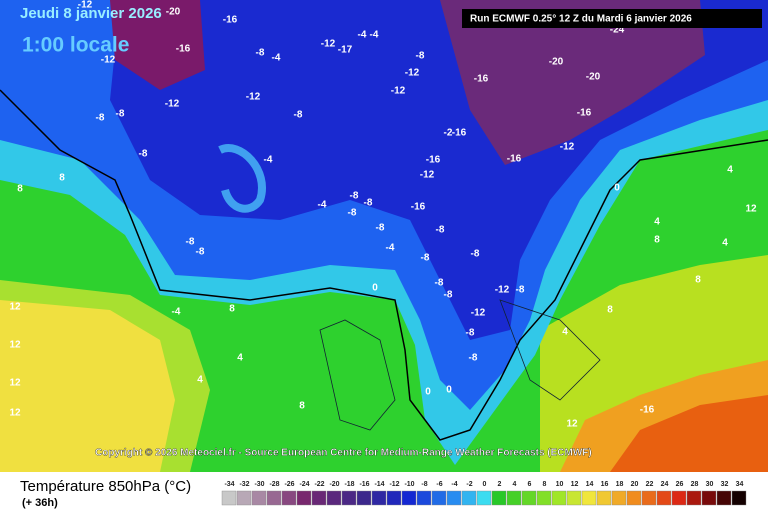 This screenshot has width=768, height=517. Describe the element at coordinates (364, 484) in the screenshot. I see `scale-label: -16` at that location.